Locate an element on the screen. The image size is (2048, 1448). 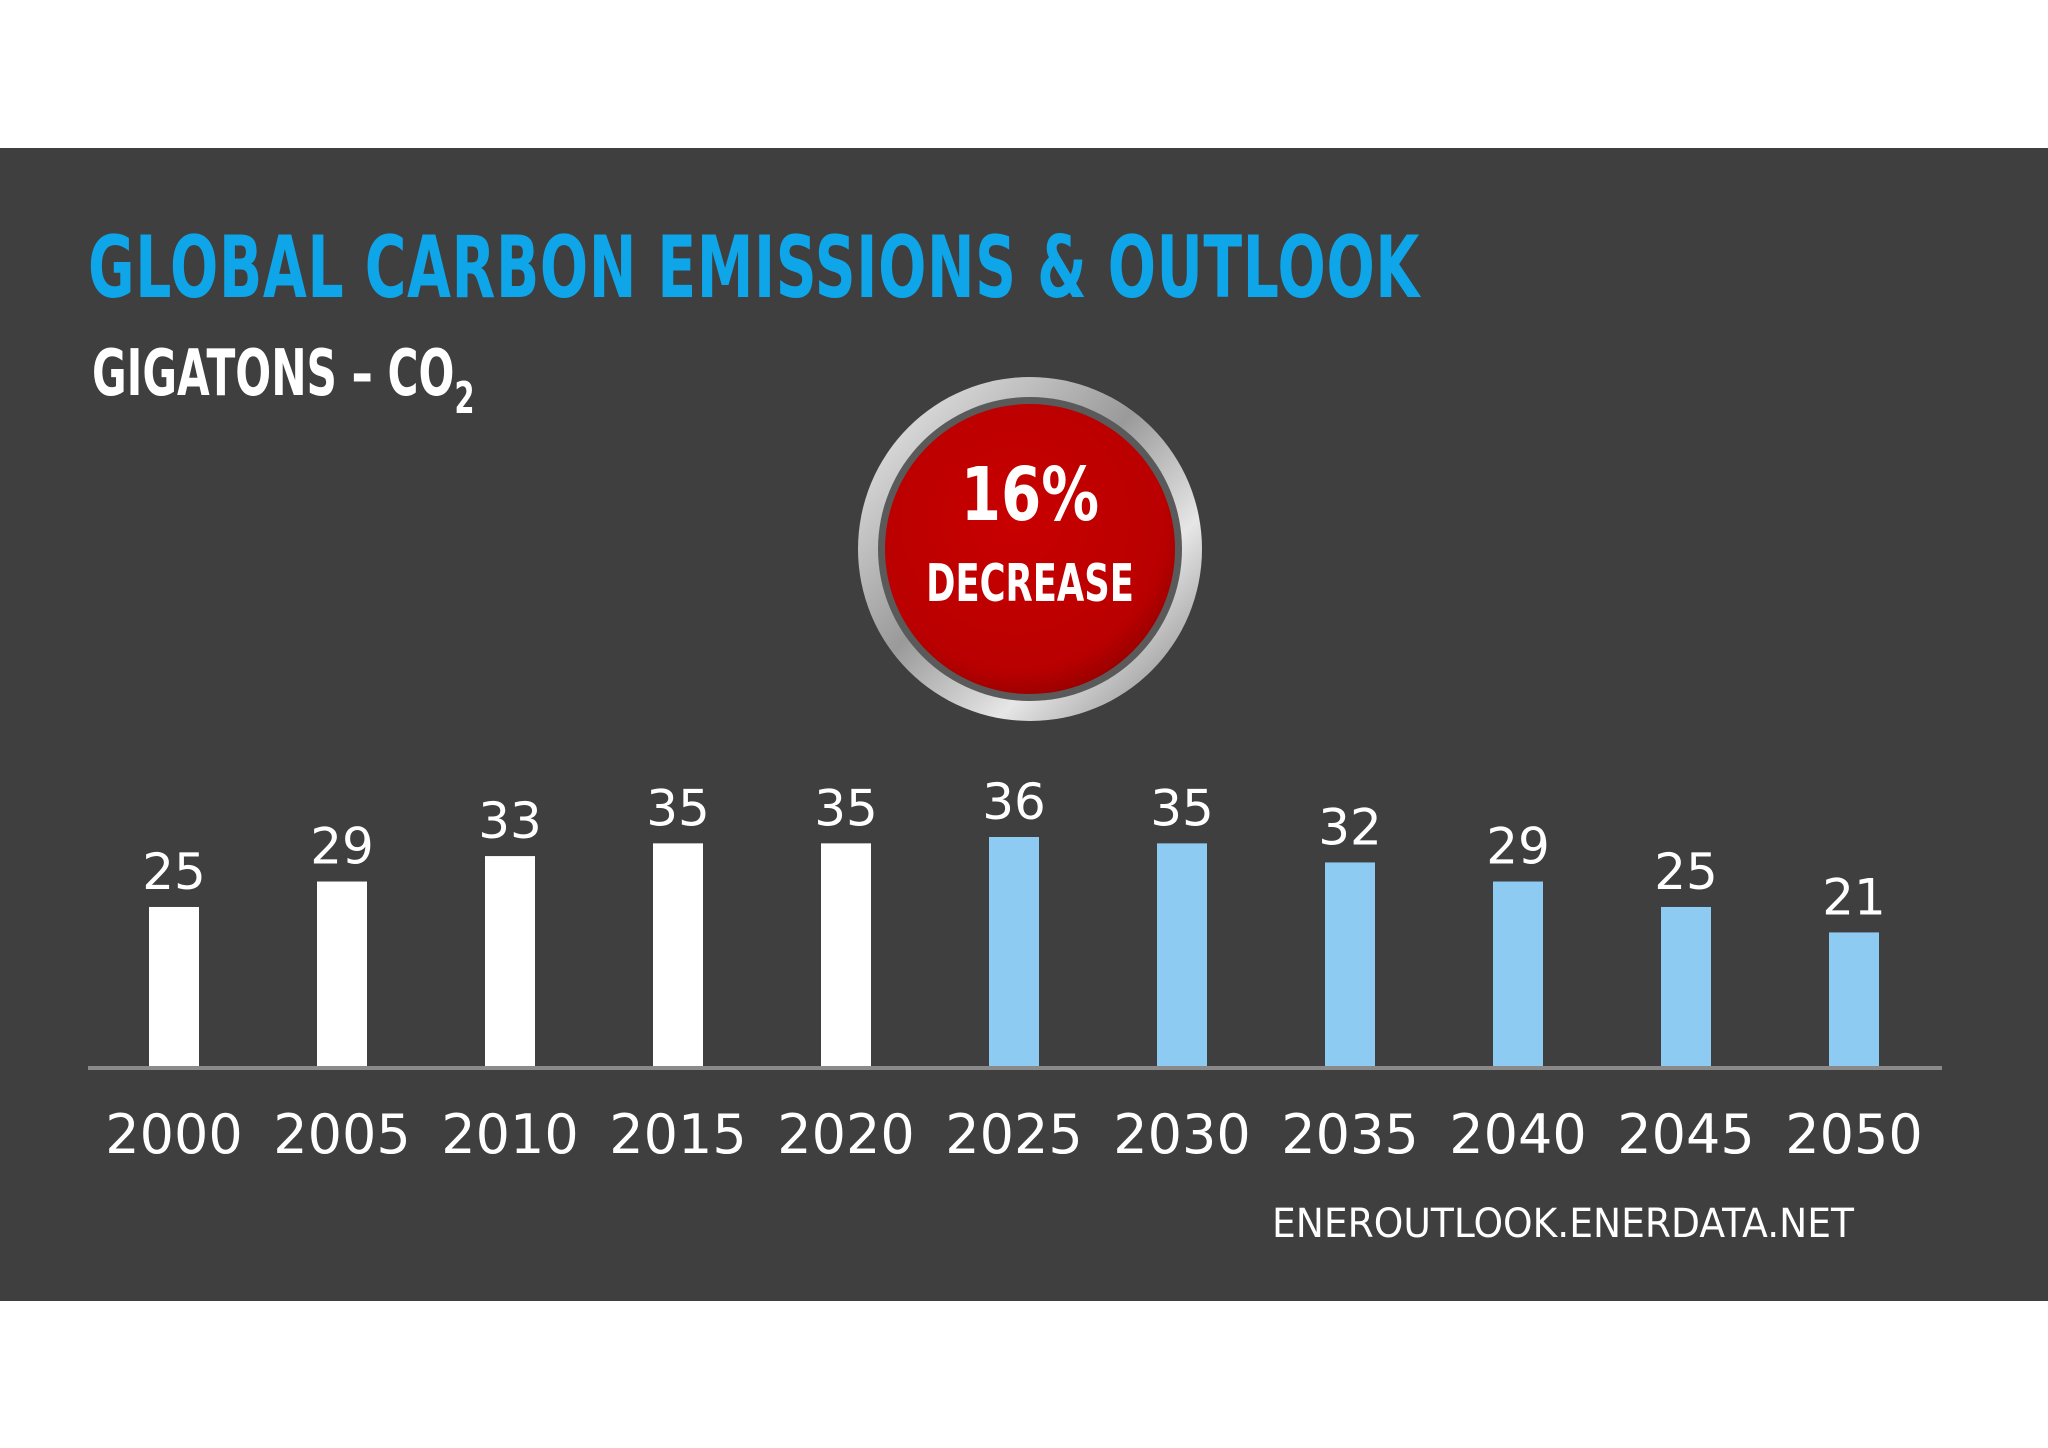
tick-label-2010: 2010 is located at coordinates (509, 1134).